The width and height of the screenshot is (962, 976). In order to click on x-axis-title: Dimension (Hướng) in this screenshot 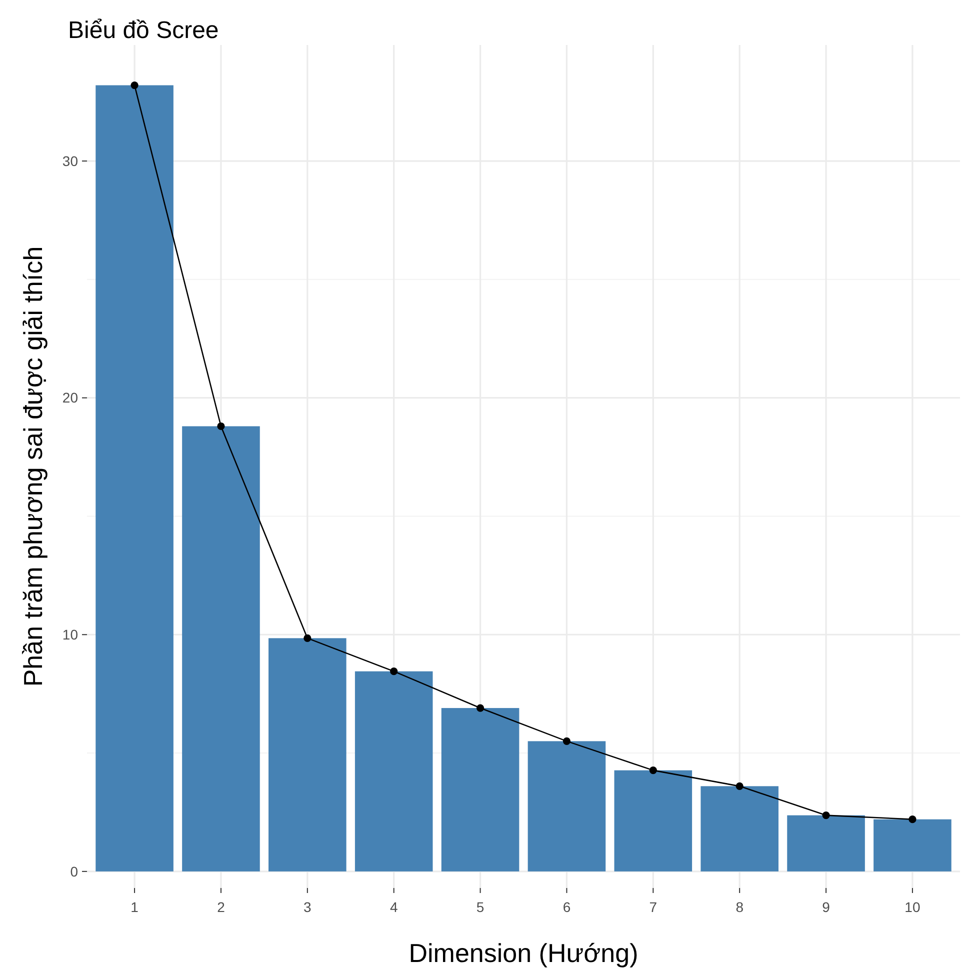, I will do `click(523, 953)`.